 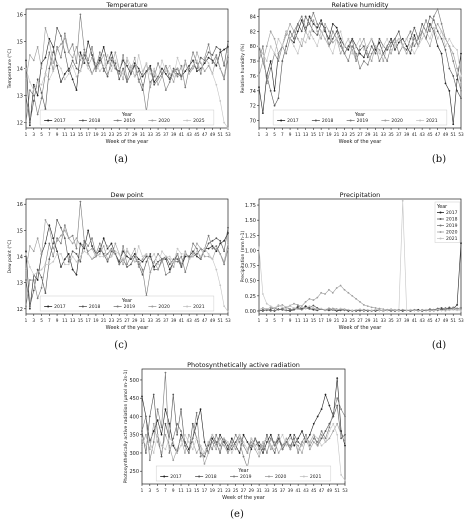 What do you see at coordinates (360, 195) in the screenshot?
I see `chart-title: Precipitation` at bounding box center [360, 195].